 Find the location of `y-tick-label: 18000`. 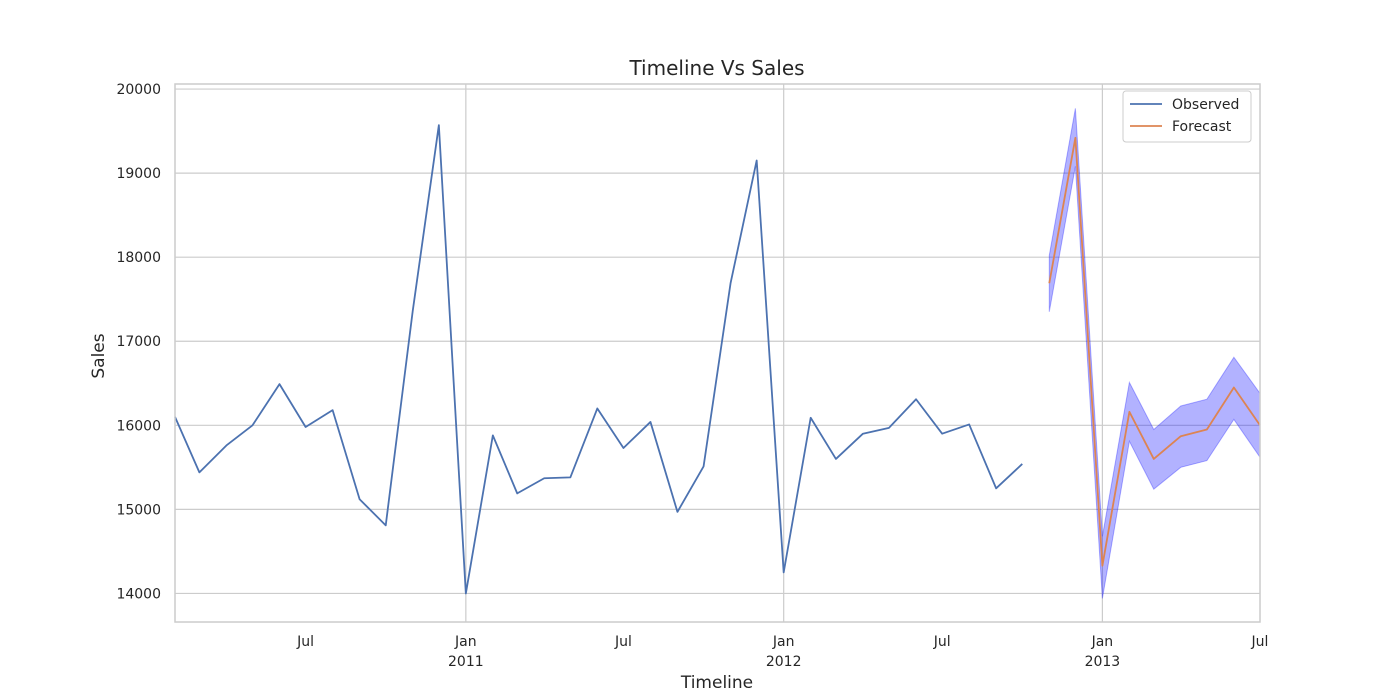

y-tick-label: 18000 is located at coordinates (138, 258).